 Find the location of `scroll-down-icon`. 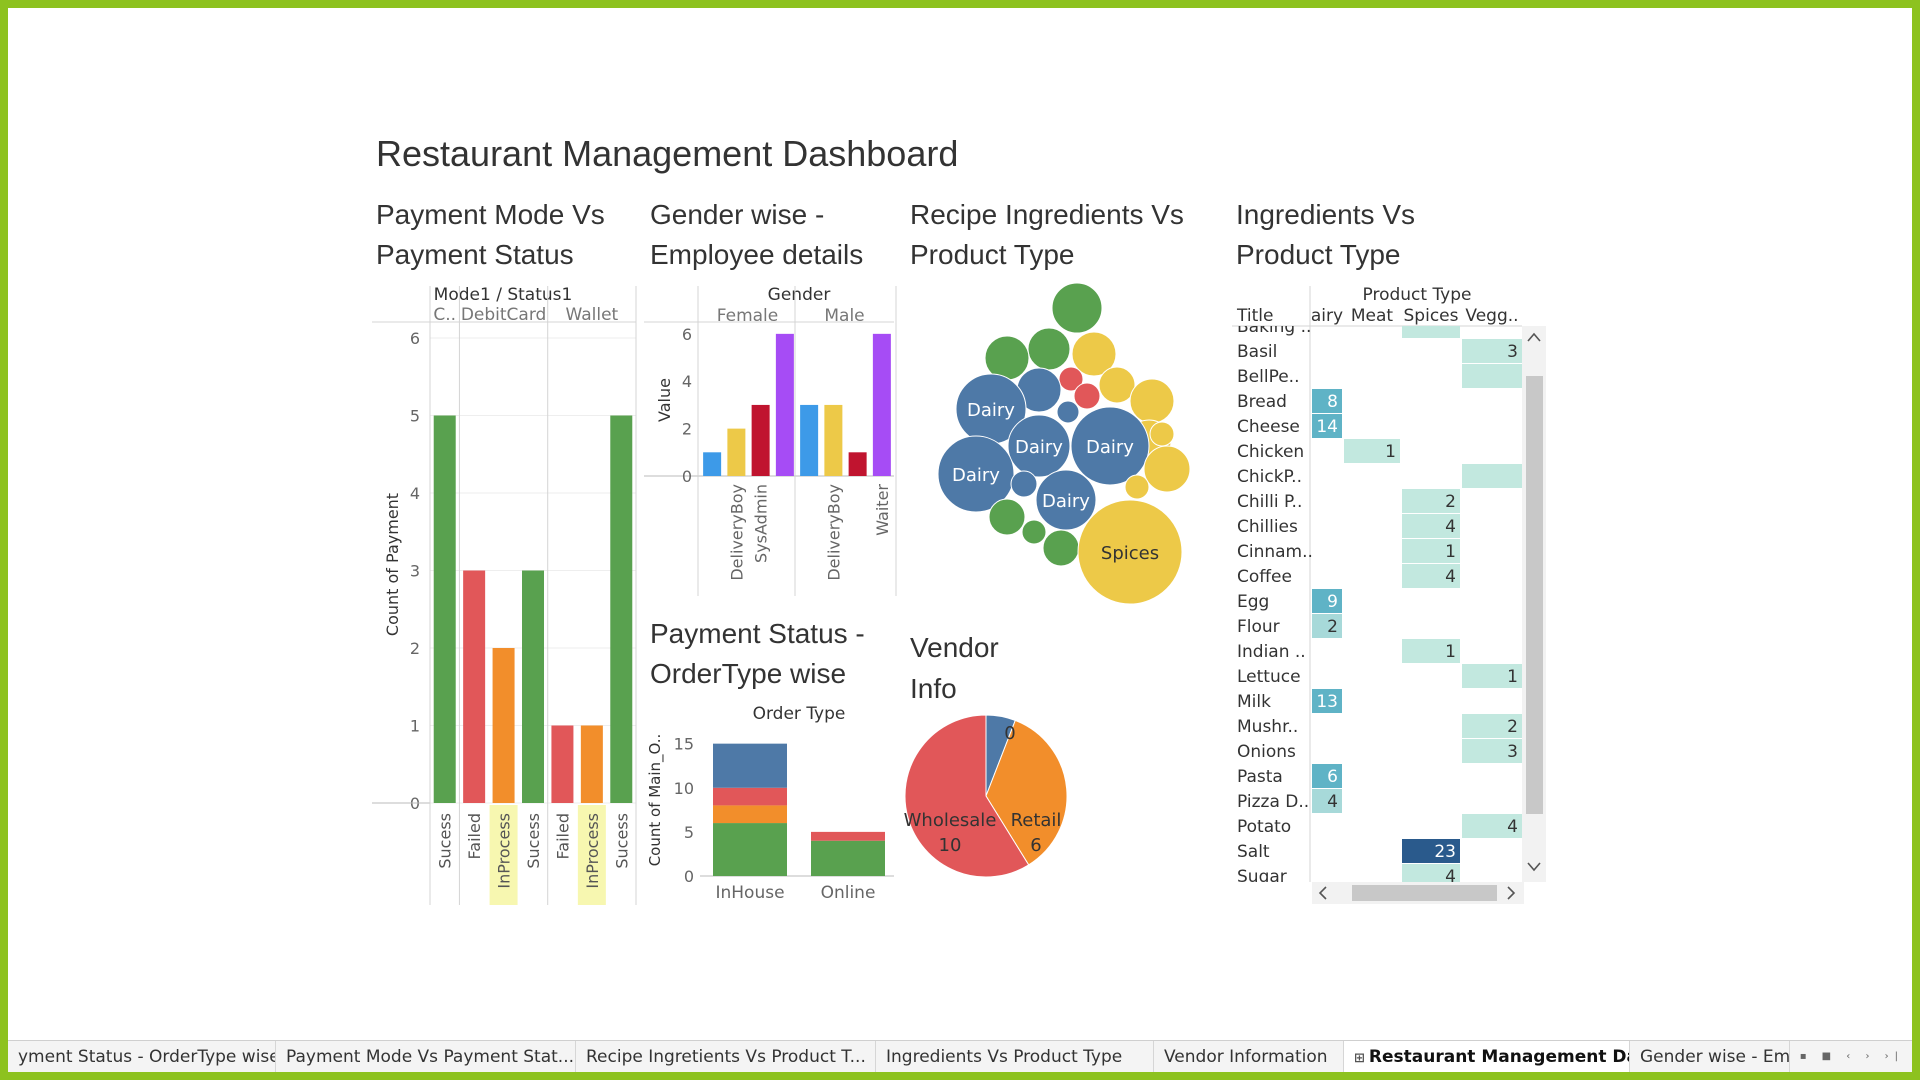

scroll-down-icon is located at coordinates (1534, 867).